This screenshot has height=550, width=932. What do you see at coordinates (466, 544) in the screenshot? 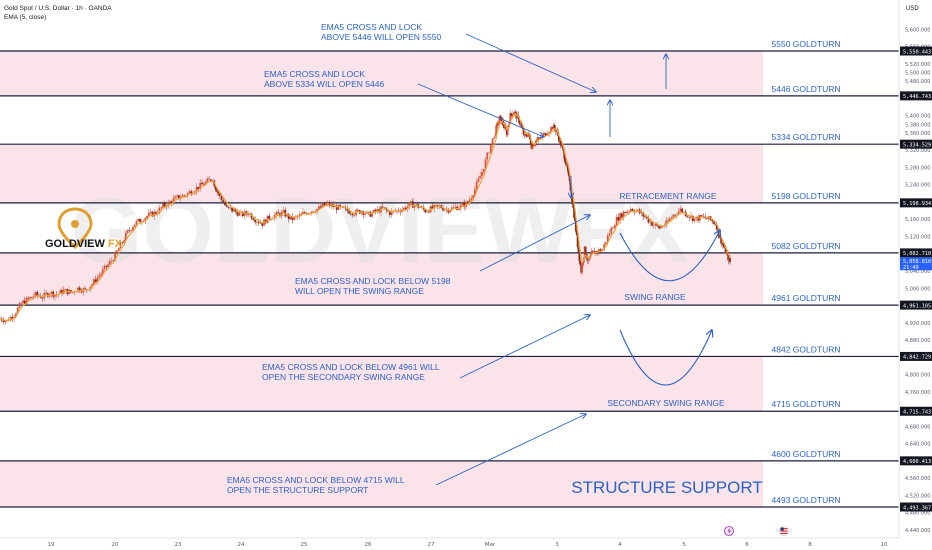
I see `time-axis` at bounding box center [466, 544].